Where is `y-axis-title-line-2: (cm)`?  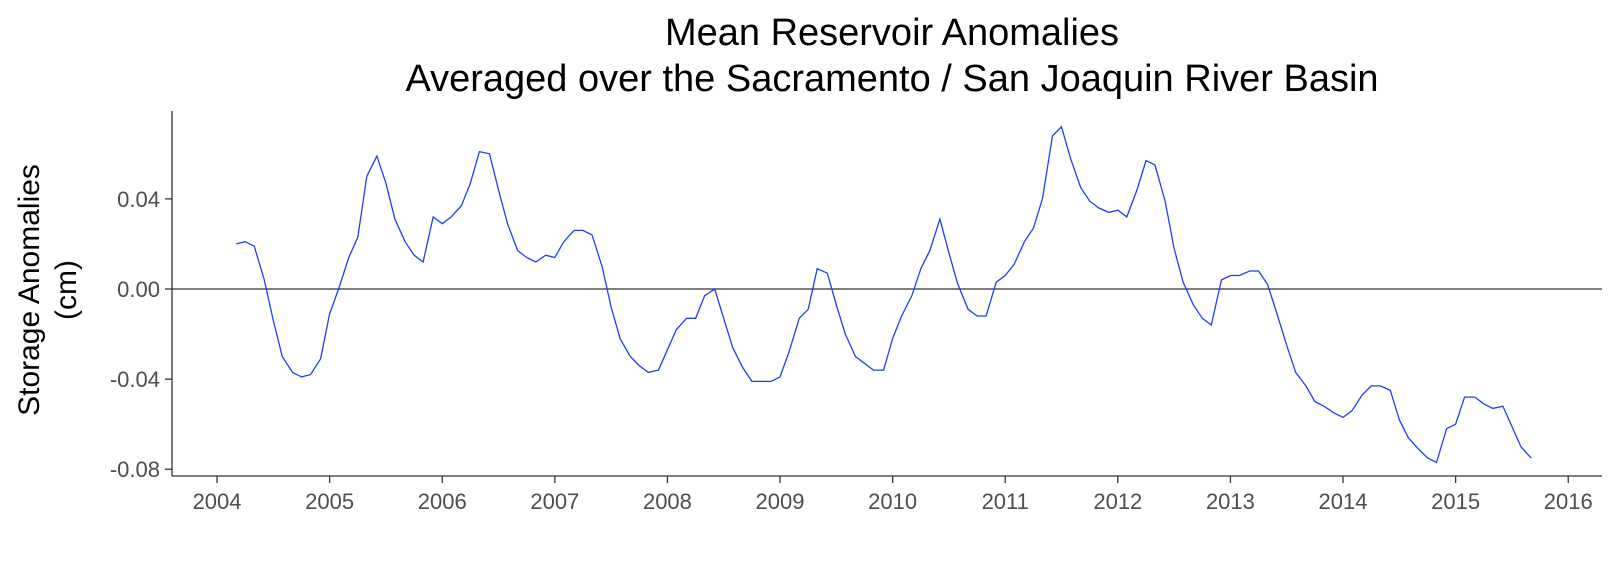 y-axis-title-line-2: (cm) is located at coordinates (66, 290).